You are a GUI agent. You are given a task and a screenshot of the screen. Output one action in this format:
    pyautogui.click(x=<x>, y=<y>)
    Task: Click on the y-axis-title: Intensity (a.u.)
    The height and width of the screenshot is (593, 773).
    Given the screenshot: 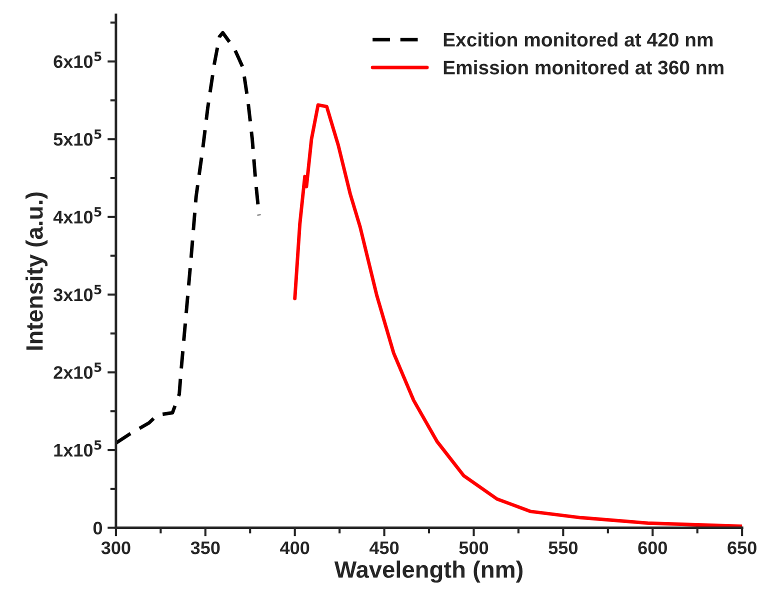 What is the action you would take?
    pyautogui.click(x=37, y=271)
    